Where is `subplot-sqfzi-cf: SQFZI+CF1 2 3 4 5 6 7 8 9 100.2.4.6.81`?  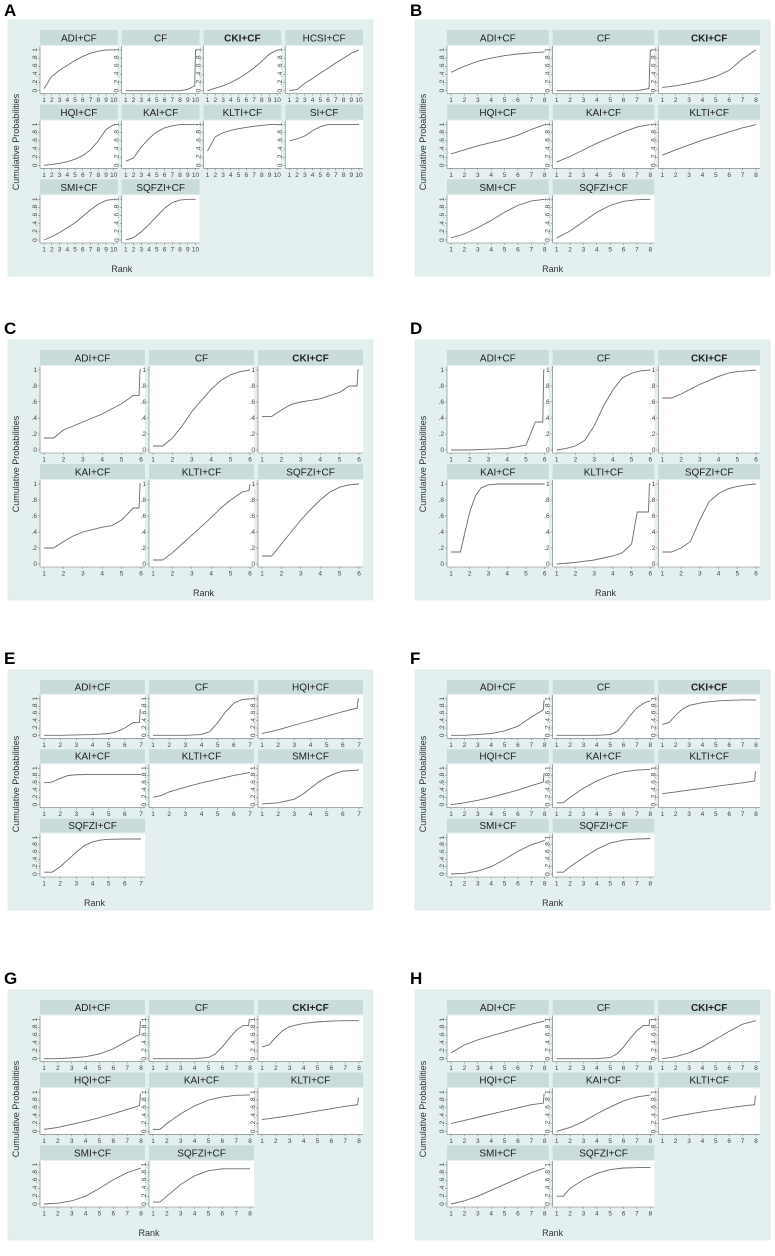
subplot-sqfzi-cf: SQFZI+CF1 2 3 4 5 6 7 8 9 100.2.4.6.81 is located at coordinates (157, 216).